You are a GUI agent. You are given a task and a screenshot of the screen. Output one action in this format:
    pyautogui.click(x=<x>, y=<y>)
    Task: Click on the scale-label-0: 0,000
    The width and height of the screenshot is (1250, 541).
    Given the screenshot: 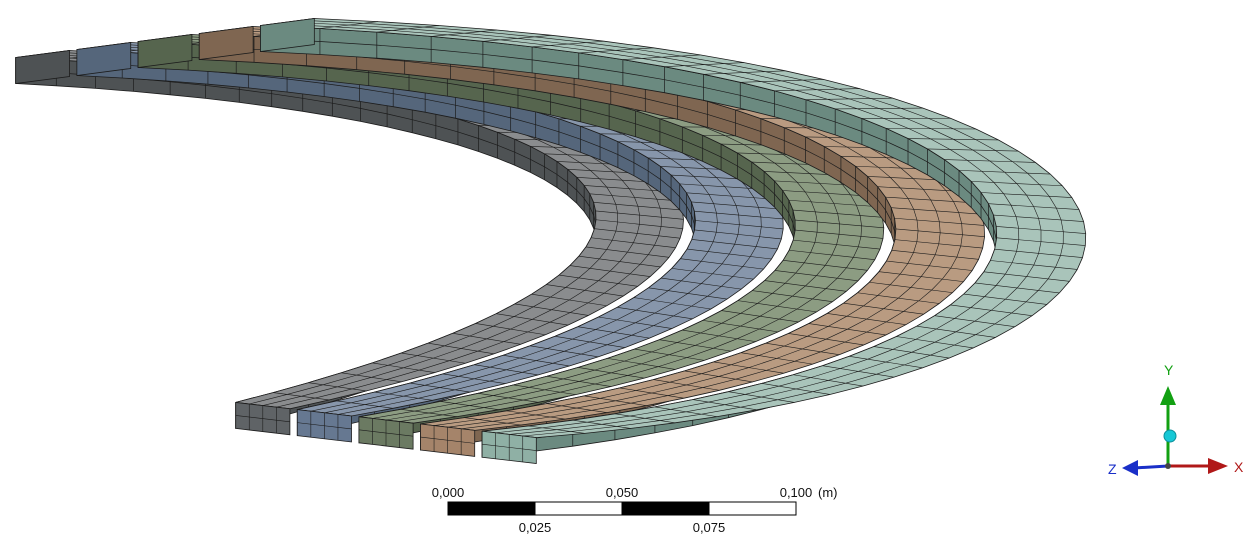 What is the action you would take?
    pyautogui.click(x=448, y=492)
    